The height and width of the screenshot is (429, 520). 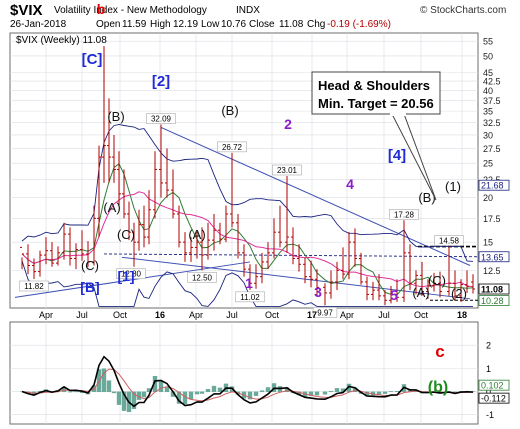 I want to click on lower-trendline, so click(x=296, y=278).